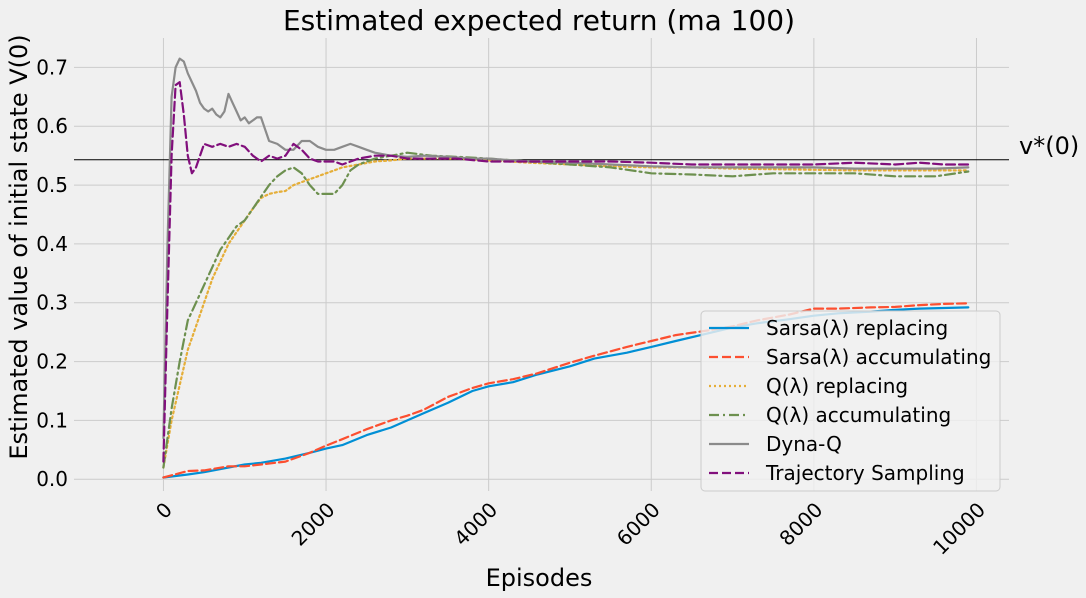 This screenshot has width=1086, height=598. Describe the element at coordinates (52, 126) in the screenshot. I see `y-tick-label: 0.6` at that location.